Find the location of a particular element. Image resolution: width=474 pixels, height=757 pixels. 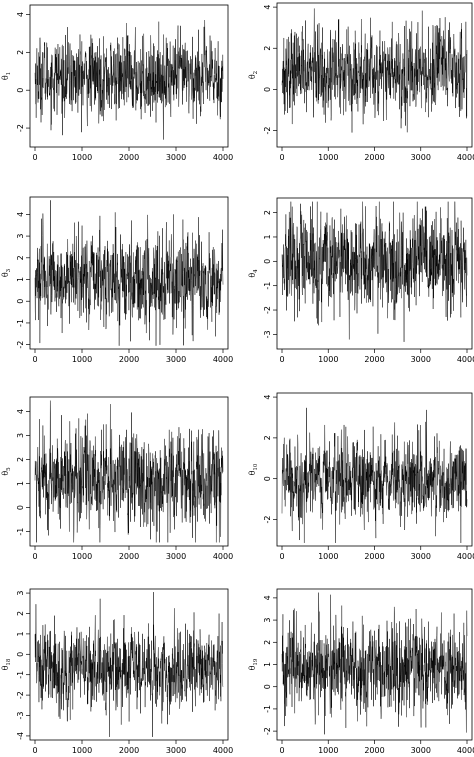

y-tick-label: -4 is located at coordinates (20, 736).